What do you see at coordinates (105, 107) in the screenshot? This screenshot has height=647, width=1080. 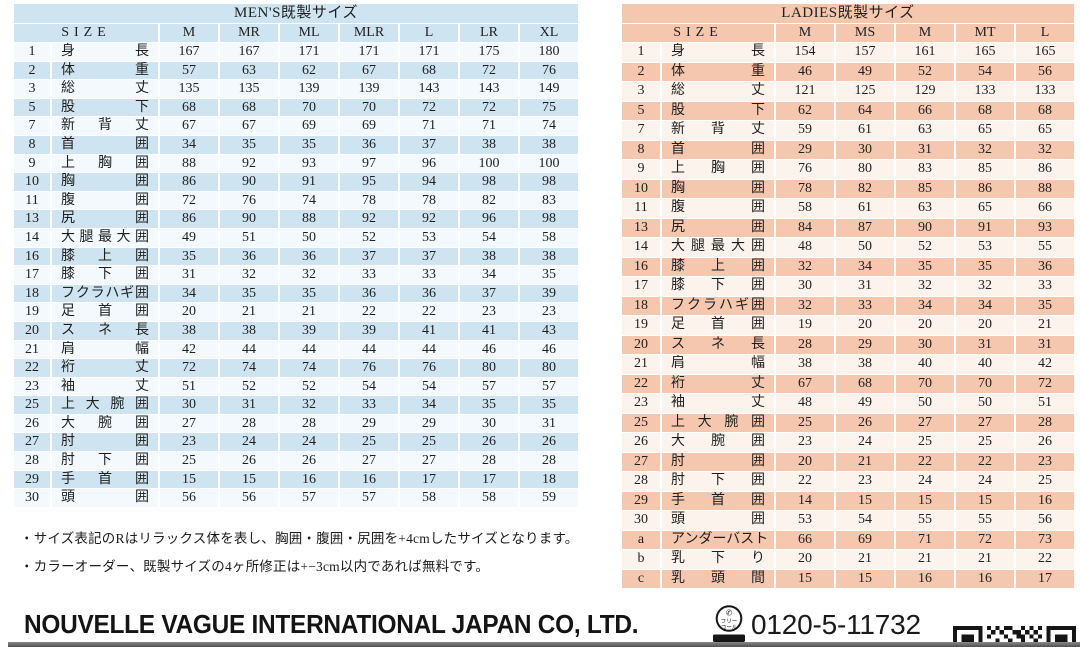 I see `row-label: 股下` at bounding box center [105, 107].